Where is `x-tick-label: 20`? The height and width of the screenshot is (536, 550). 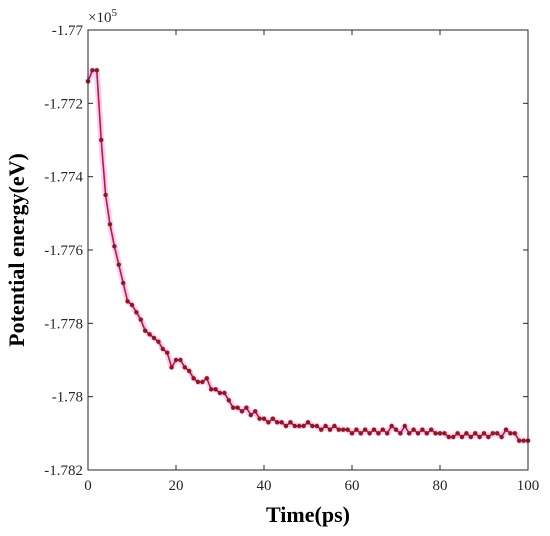 x-tick-label: 20 is located at coordinates (176, 486).